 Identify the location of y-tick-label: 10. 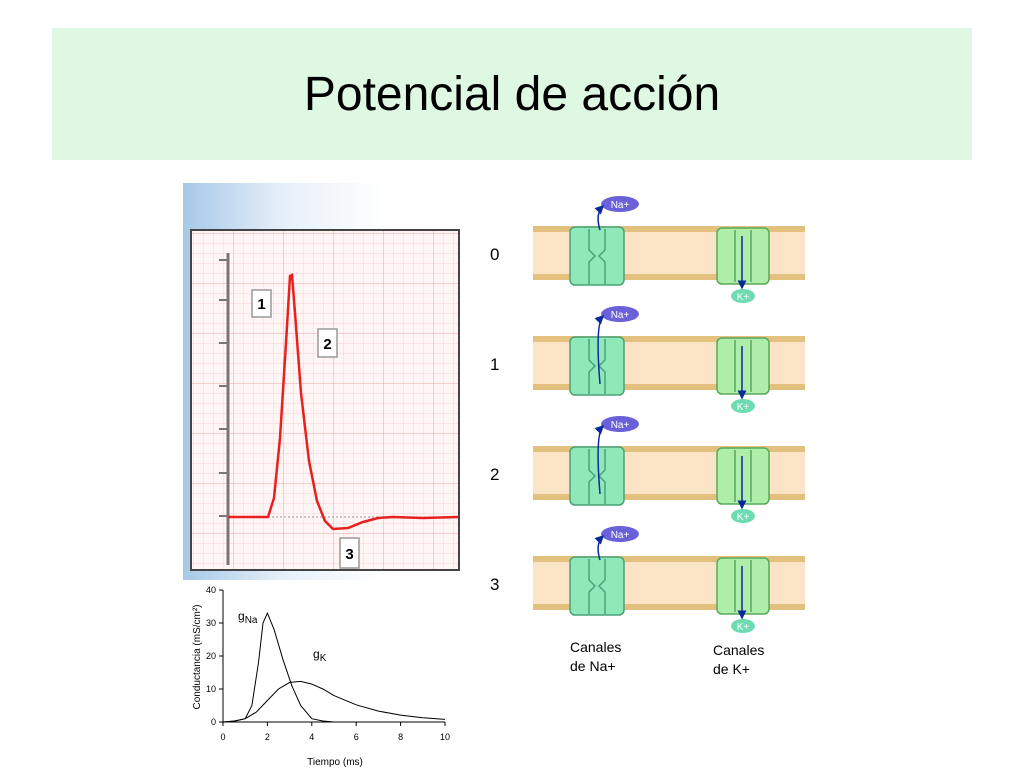
(211, 689).